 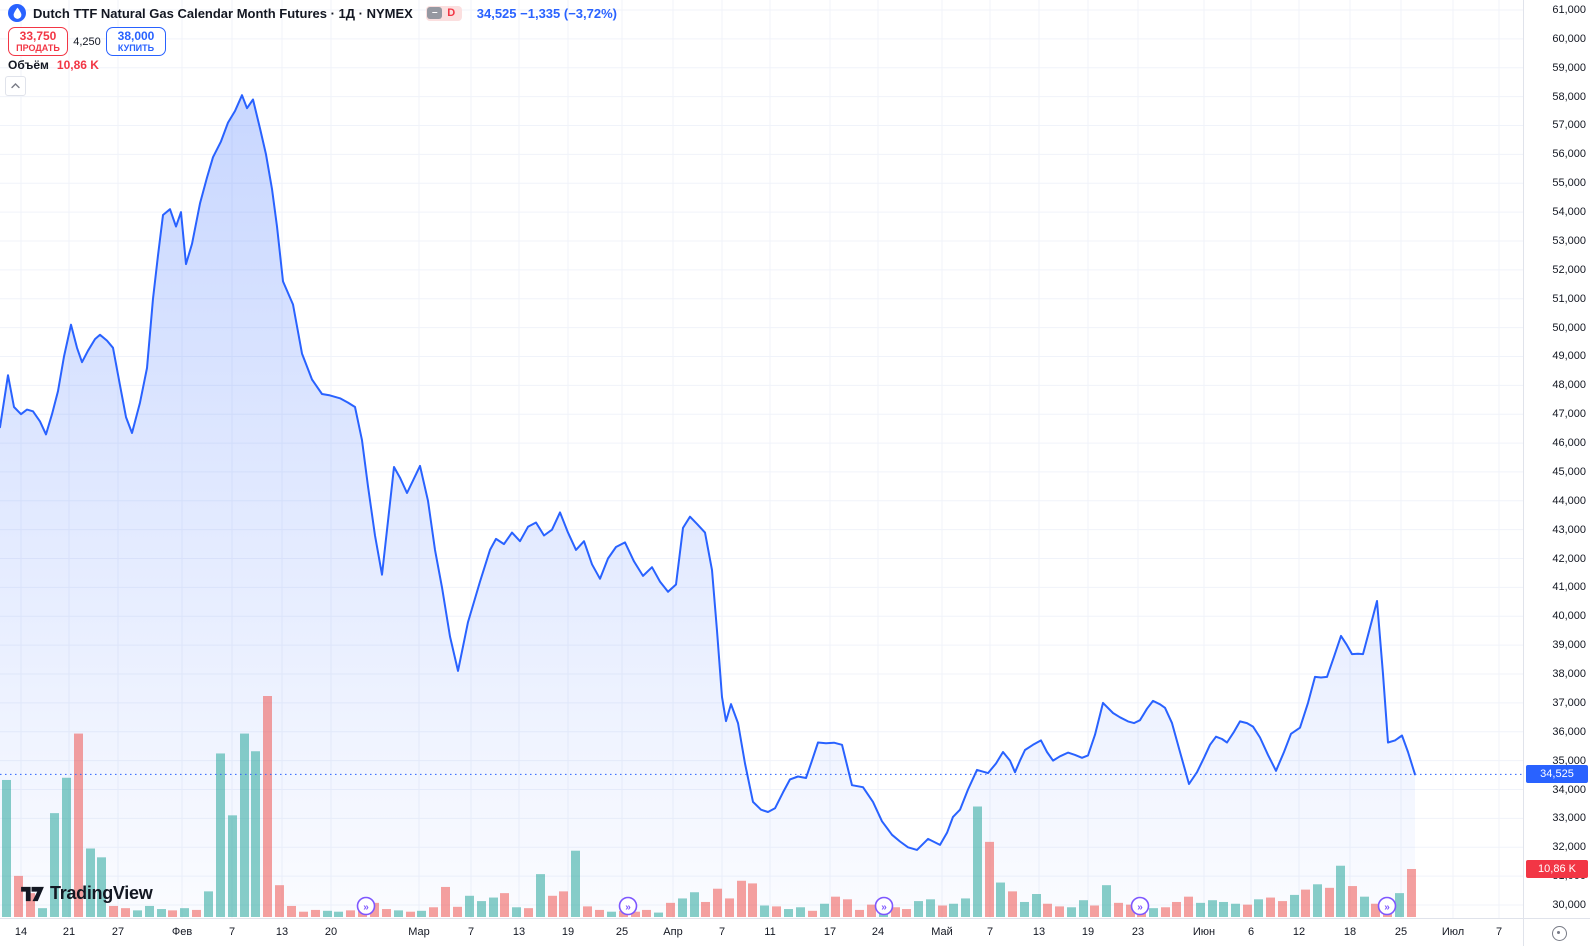 I want to click on y-tick-label: 34,000, so click(x=1569, y=789).